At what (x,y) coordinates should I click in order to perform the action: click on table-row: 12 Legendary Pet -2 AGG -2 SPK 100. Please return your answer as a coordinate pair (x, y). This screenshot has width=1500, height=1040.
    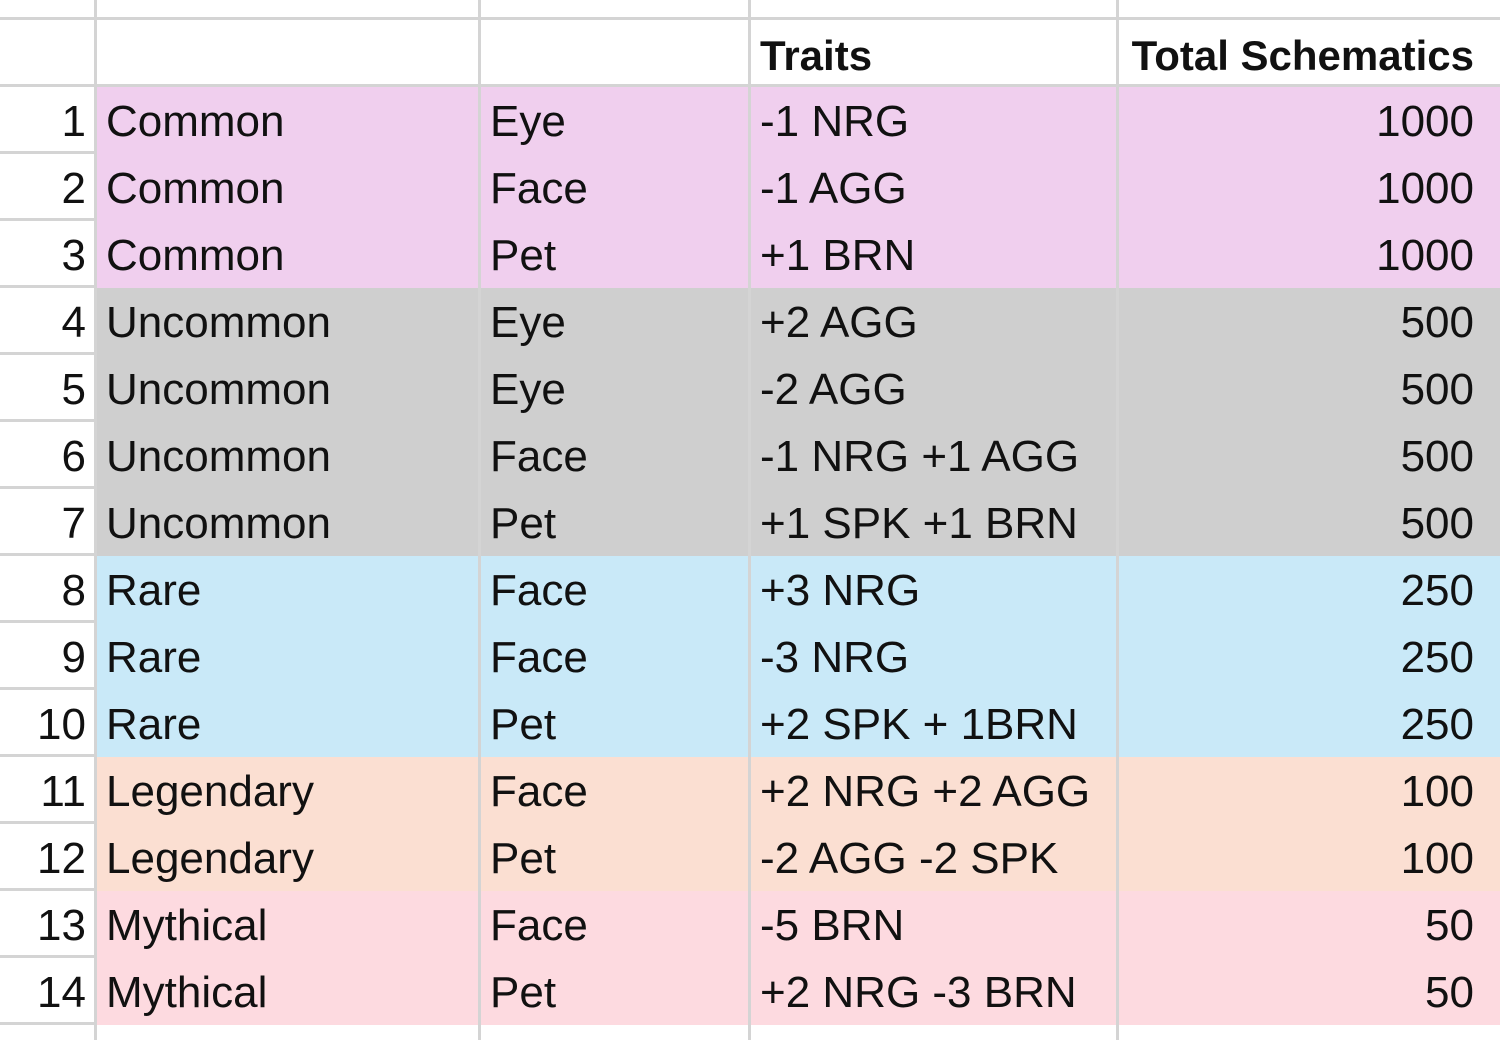
    Looking at the image, I should click on (750, 857).